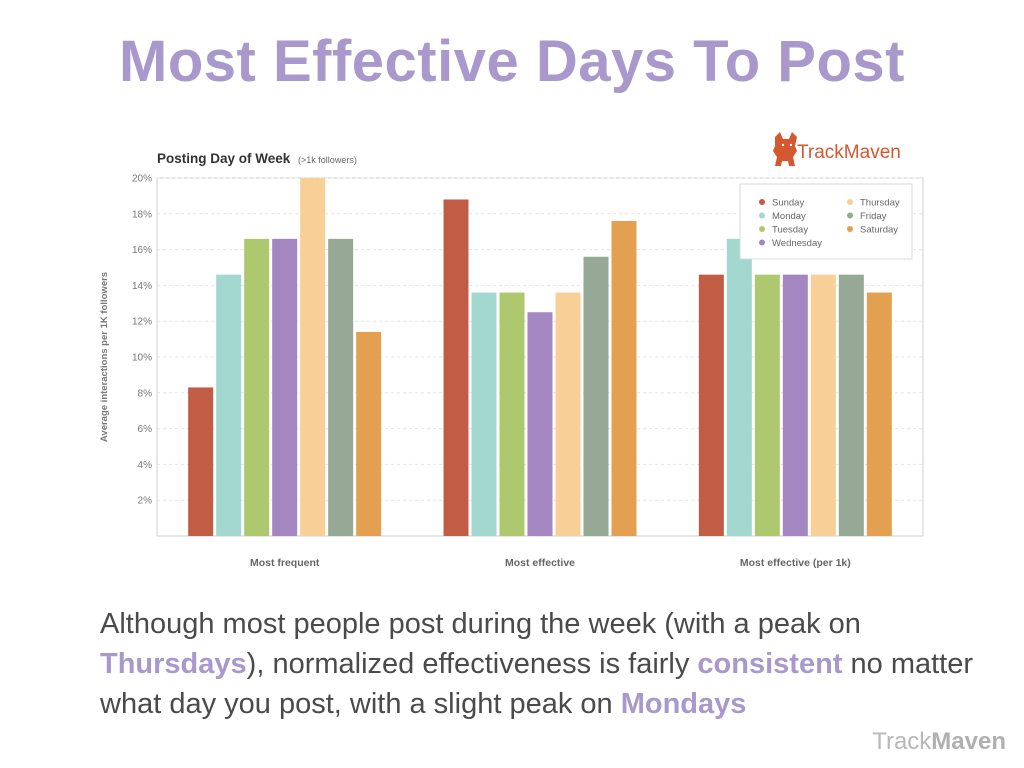 The height and width of the screenshot is (768, 1024). Describe the element at coordinates (327, 160) in the screenshot. I see `chart-subtitle: (>1k followers)` at that location.